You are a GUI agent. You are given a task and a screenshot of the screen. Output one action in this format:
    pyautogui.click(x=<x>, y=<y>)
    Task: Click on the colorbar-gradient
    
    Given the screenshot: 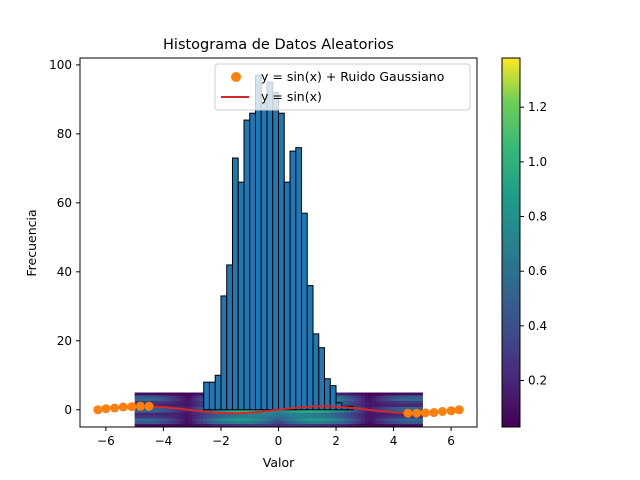 What is the action you would take?
    pyautogui.click(x=511, y=242)
    